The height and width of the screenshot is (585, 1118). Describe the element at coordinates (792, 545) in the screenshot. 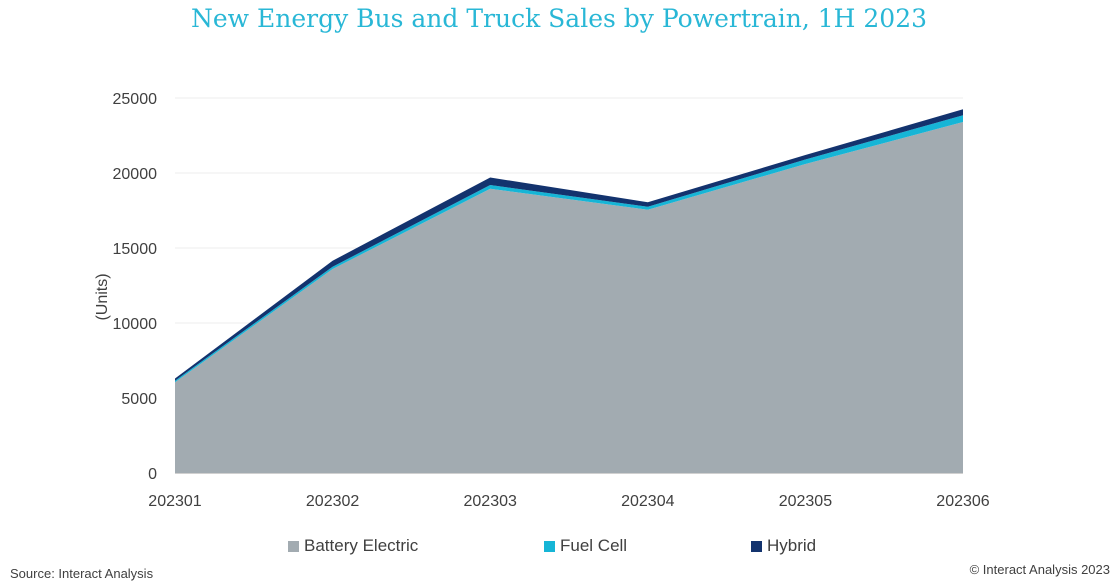

I see `legend-label-hybrid: Hybrid` at that location.